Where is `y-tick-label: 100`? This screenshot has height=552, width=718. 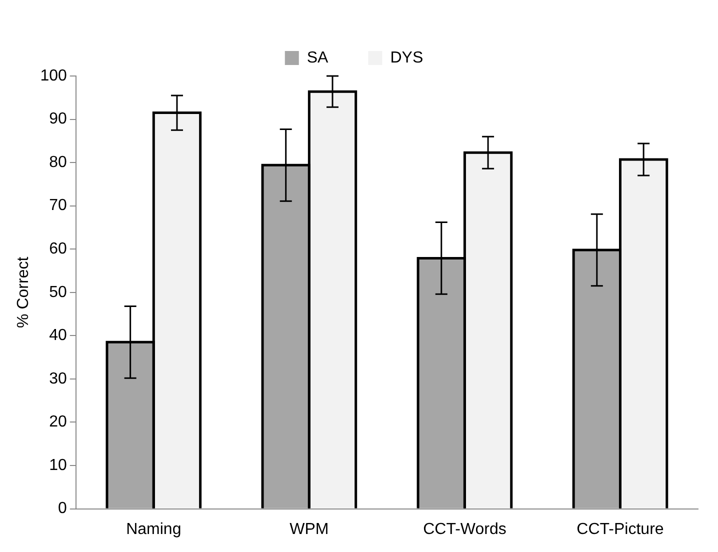 y-tick-label: 100 is located at coordinates (53, 75).